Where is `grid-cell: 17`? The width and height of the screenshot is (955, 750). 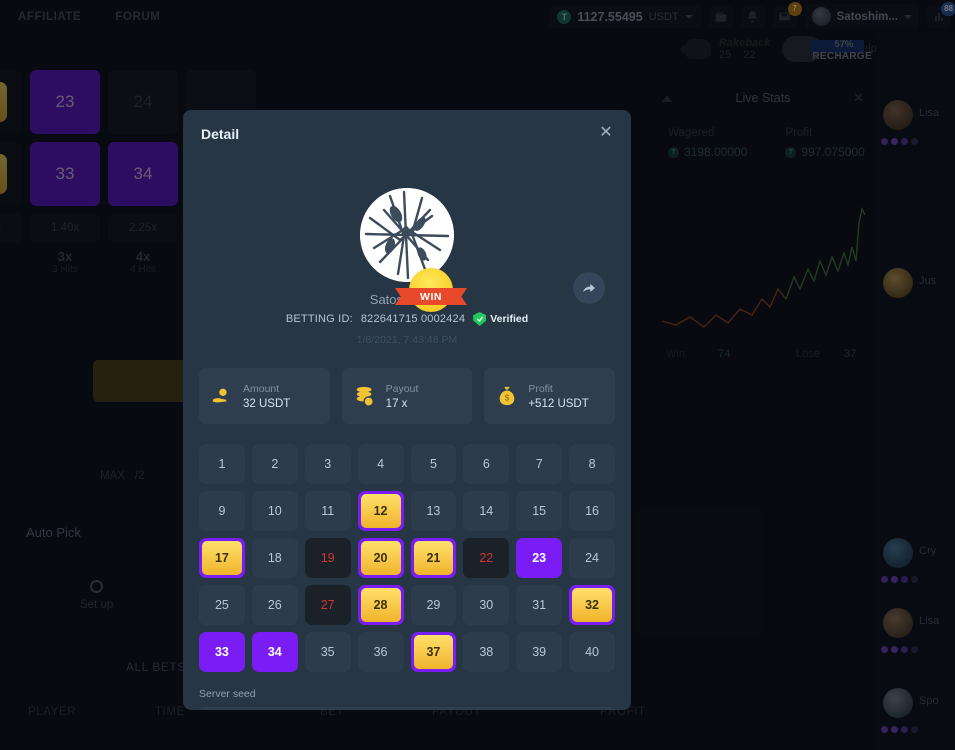 grid-cell: 17 is located at coordinates (222, 558).